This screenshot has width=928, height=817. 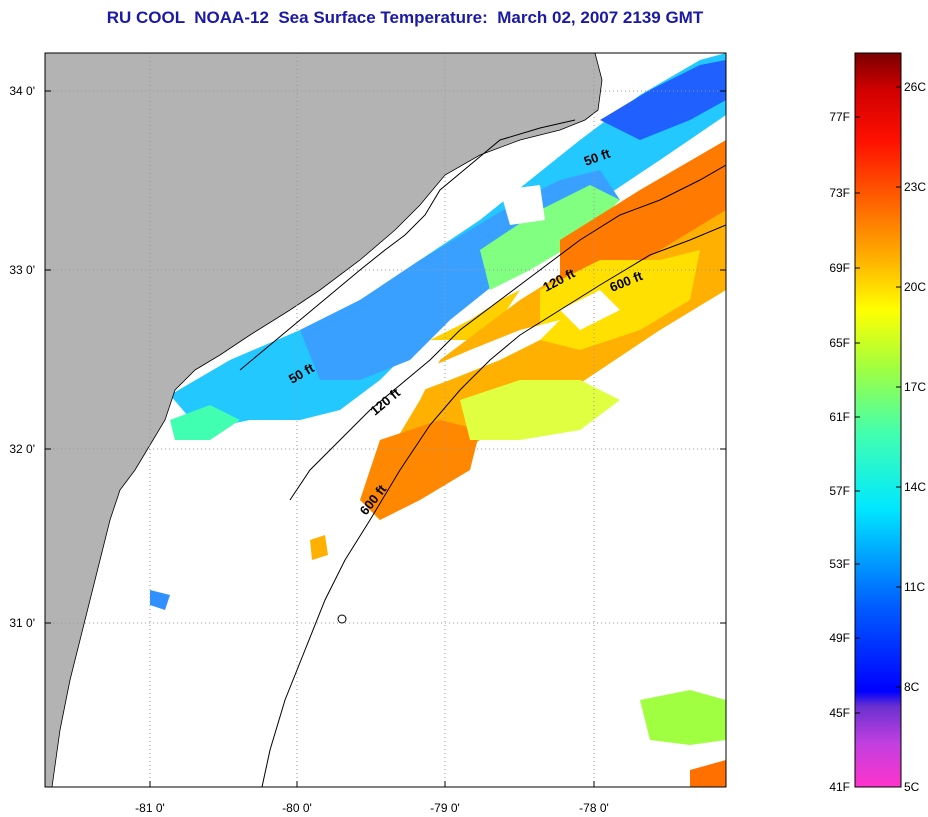 What do you see at coordinates (150, 808) in the screenshot?
I see `x-axis-label: -81 0'` at bounding box center [150, 808].